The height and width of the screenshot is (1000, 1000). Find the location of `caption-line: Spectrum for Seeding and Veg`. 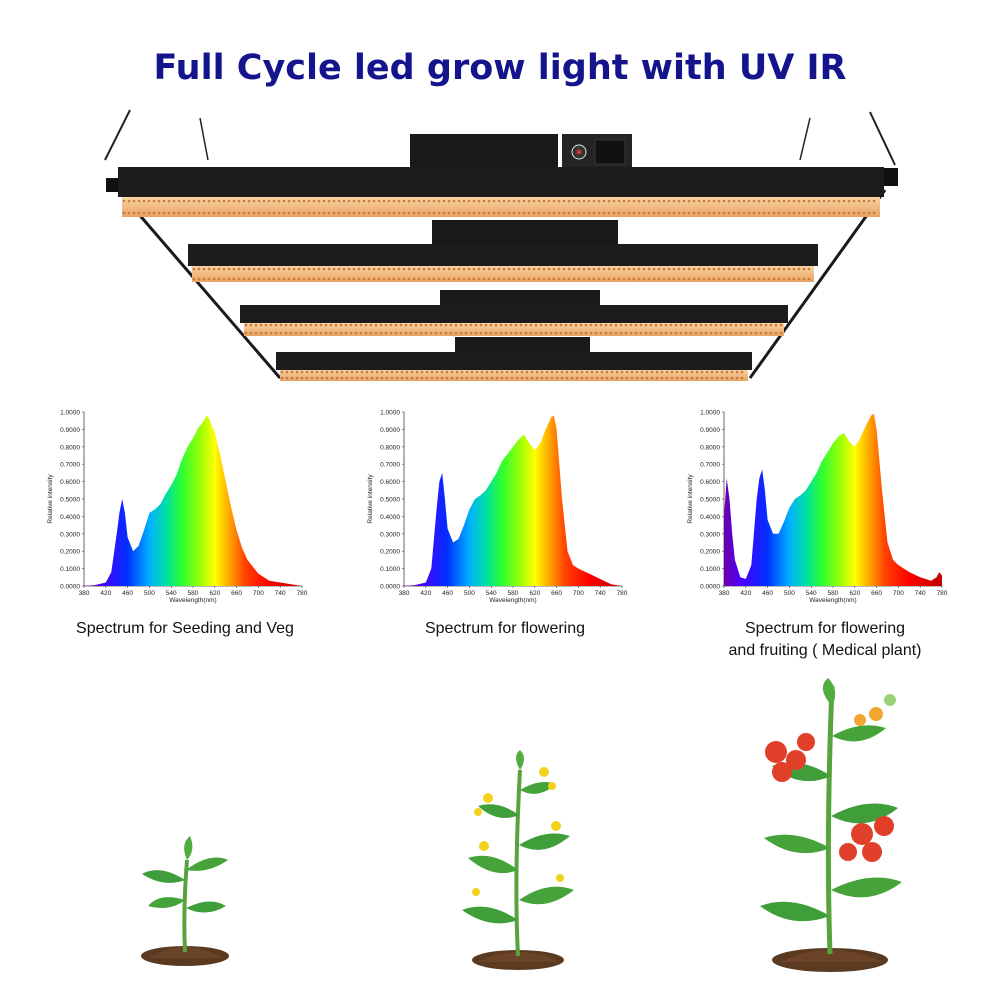

caption-line: Spectrum for Seeding and Veg is located at coordinates (185, 628).